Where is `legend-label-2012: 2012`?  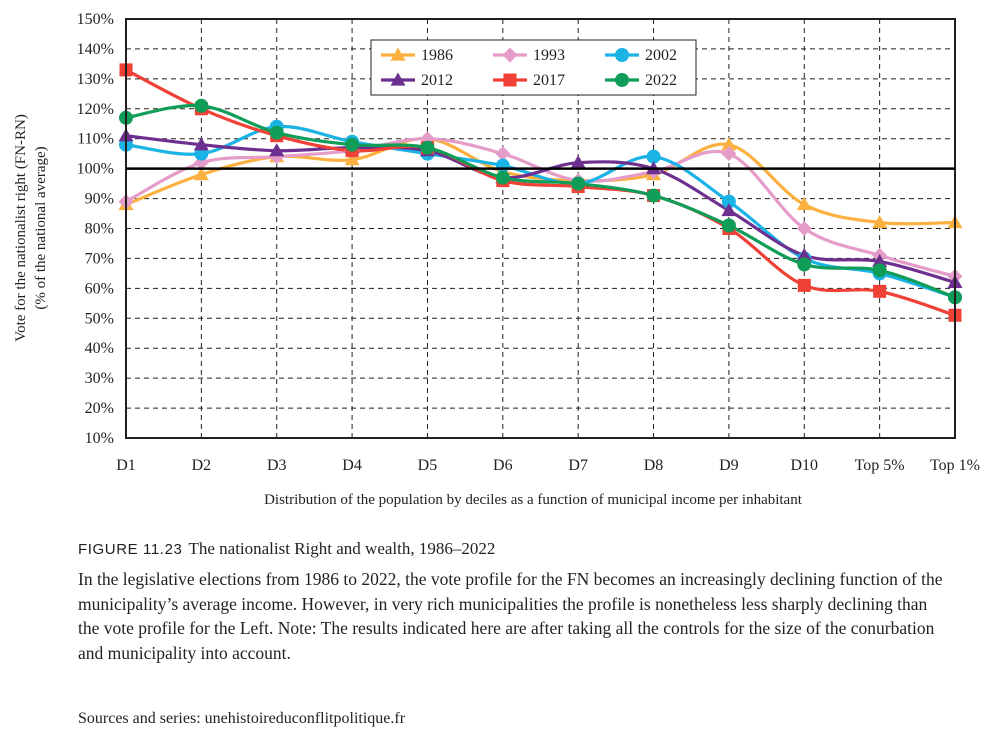 legend-label-2012: 2012 is located at coordinates (437, 80).